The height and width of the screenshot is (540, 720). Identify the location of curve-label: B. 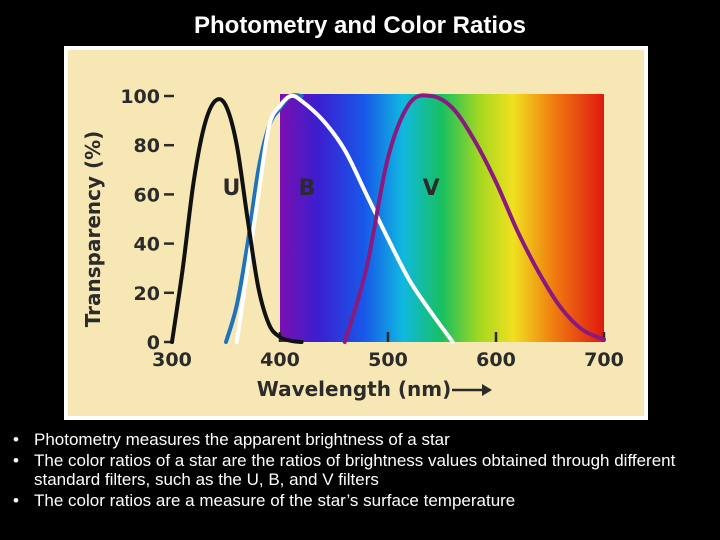
(307, 188).